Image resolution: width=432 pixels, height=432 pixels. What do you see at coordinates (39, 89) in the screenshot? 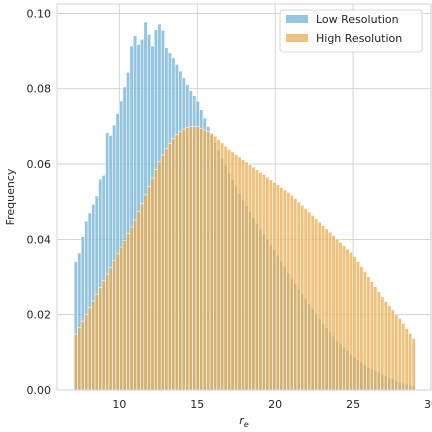
I see `y-tick-label: 0.08` at bounding box center [39, 89].